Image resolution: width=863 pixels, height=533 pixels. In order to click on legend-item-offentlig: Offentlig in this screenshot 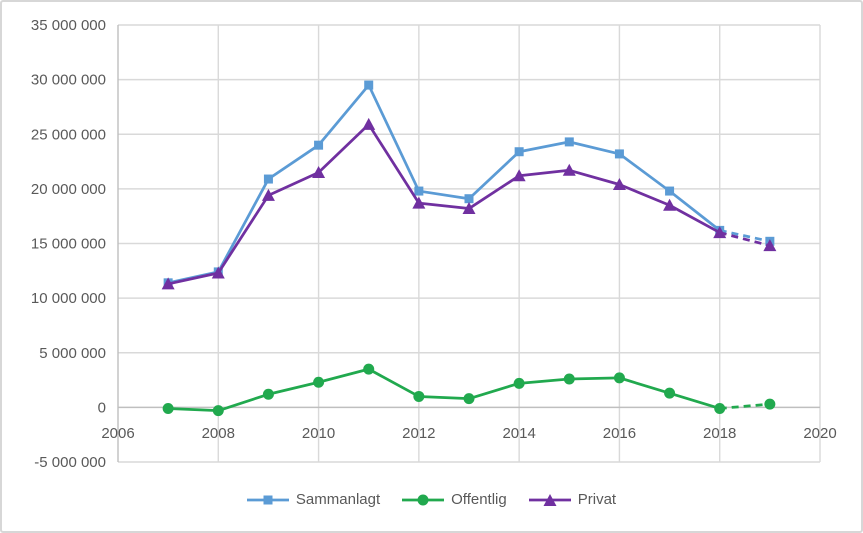, I will do `click(454, 499)`.